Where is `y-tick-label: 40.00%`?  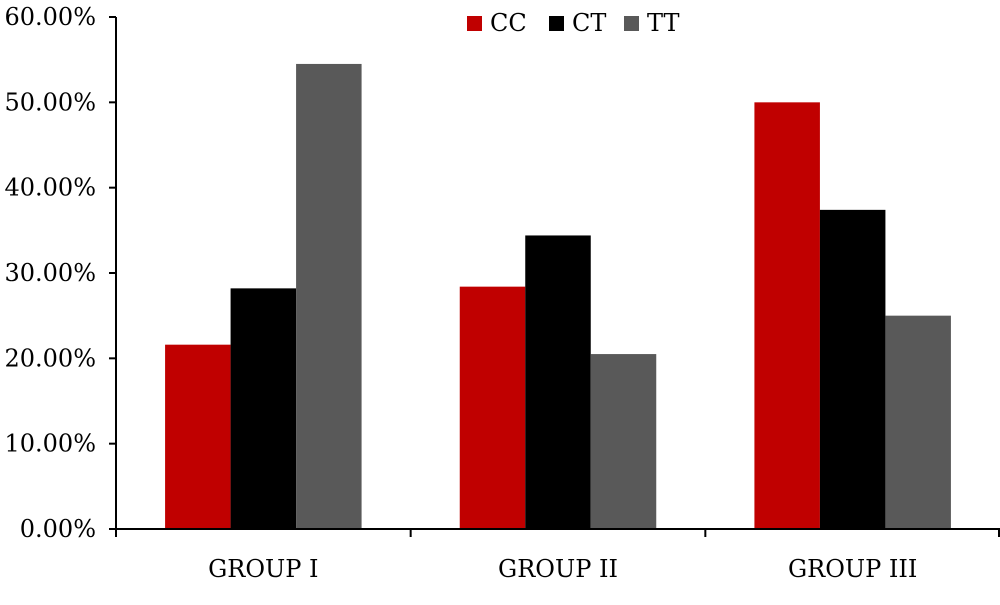
y-tick-label: 40.00% is located at coordinates (50, 188).